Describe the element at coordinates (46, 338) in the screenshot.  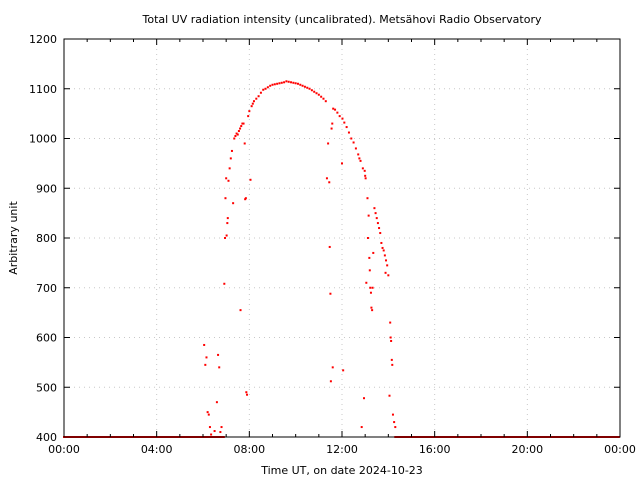
I see `y-tick-label: 600` at that location.